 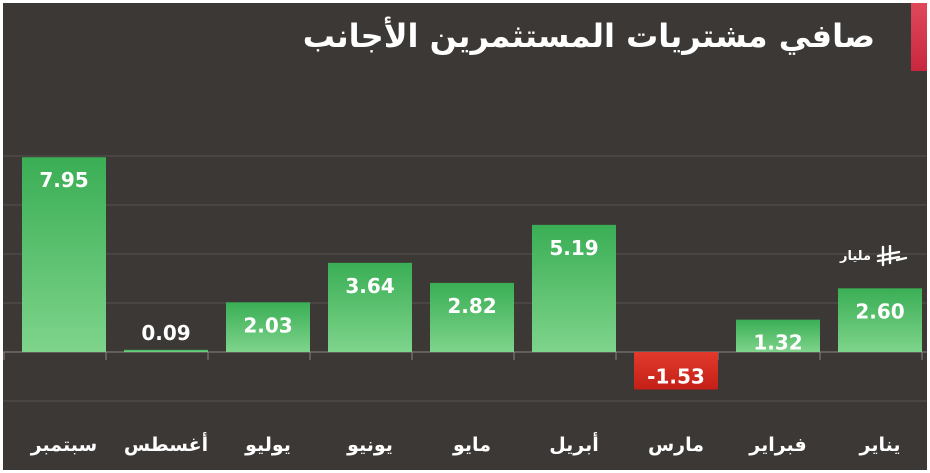 I want to click on data-label: 2.03, so click(x=267, y=325).